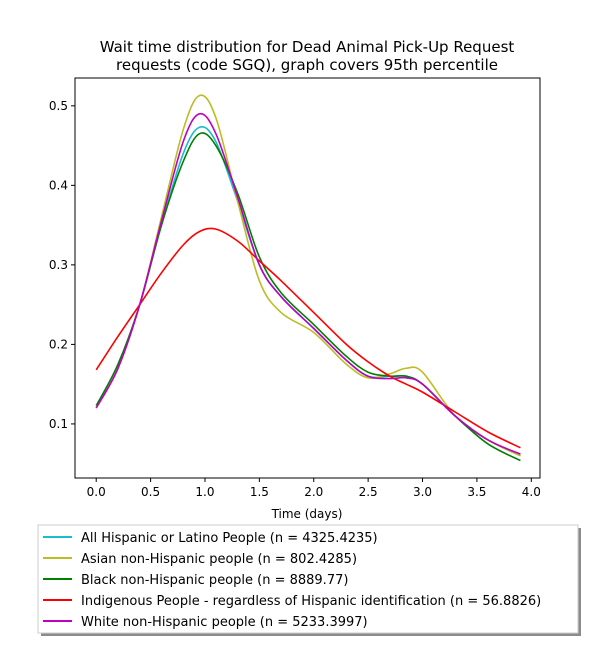 This screenshot has height=650, width=600. What do you see at coordinates (58, 265) in the screenshot?
I see `y-tick-label: 0.3` at bounding box center [58, 265].